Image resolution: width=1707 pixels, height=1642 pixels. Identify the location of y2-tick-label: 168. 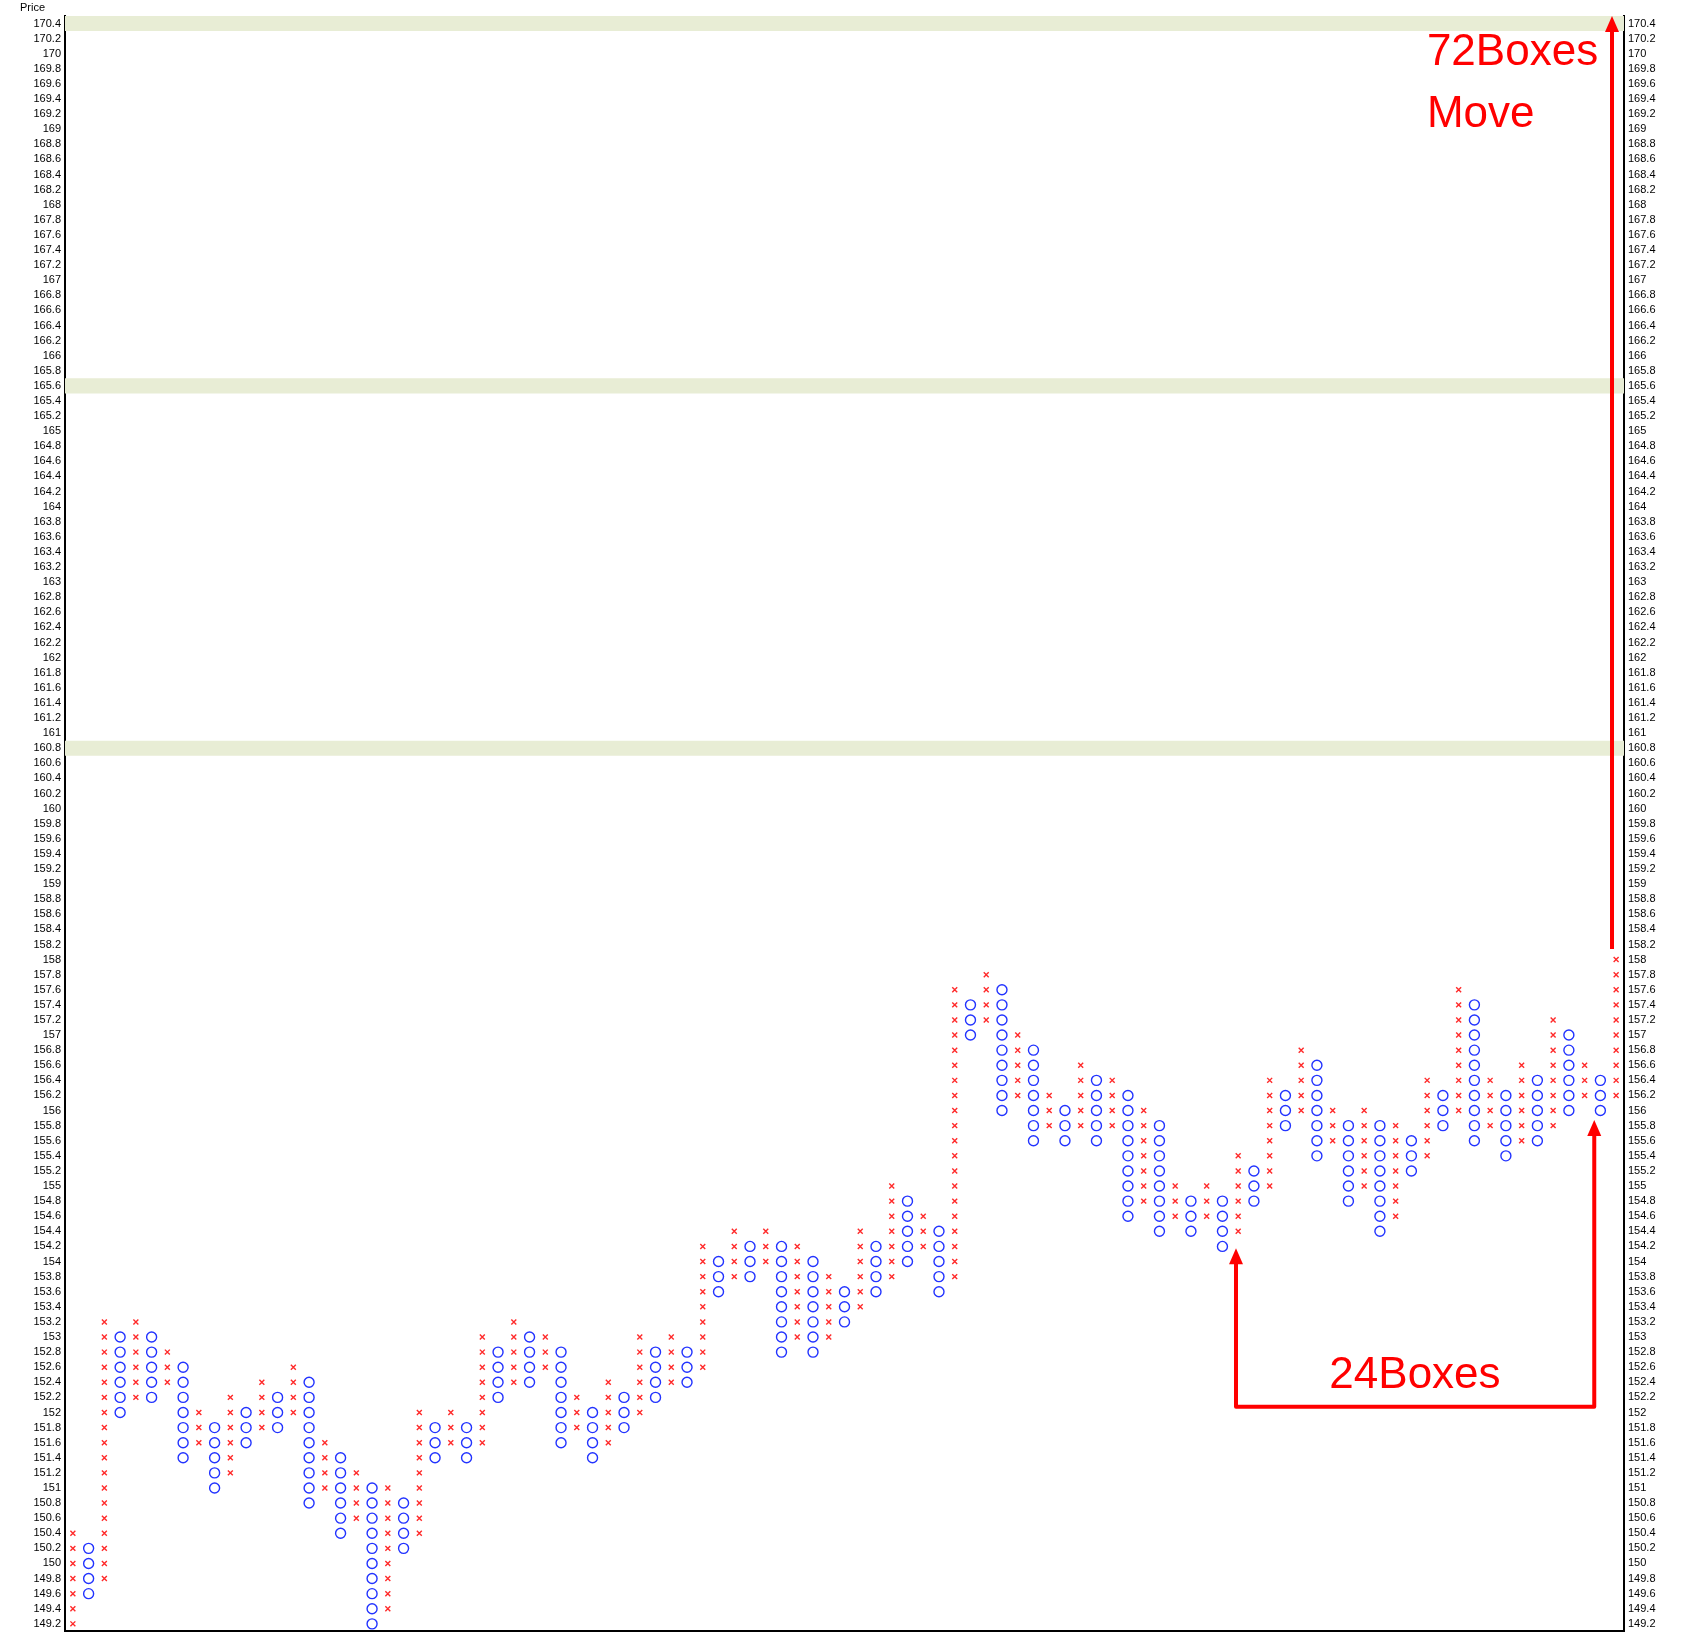
(1637, 203).